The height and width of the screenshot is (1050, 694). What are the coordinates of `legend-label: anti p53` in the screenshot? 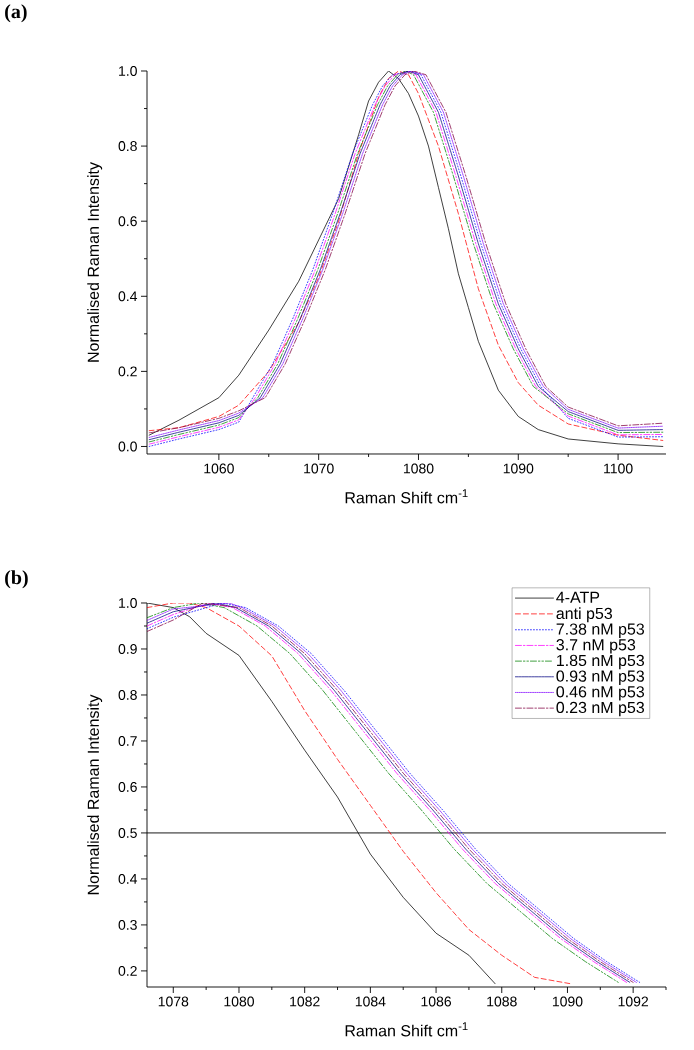 It's located at (584, 615).